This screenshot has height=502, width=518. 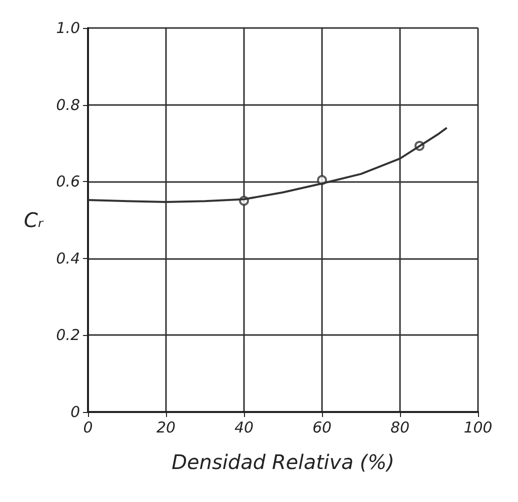 I want to click on x-tick-label: 100, so click(x=478, y=427).